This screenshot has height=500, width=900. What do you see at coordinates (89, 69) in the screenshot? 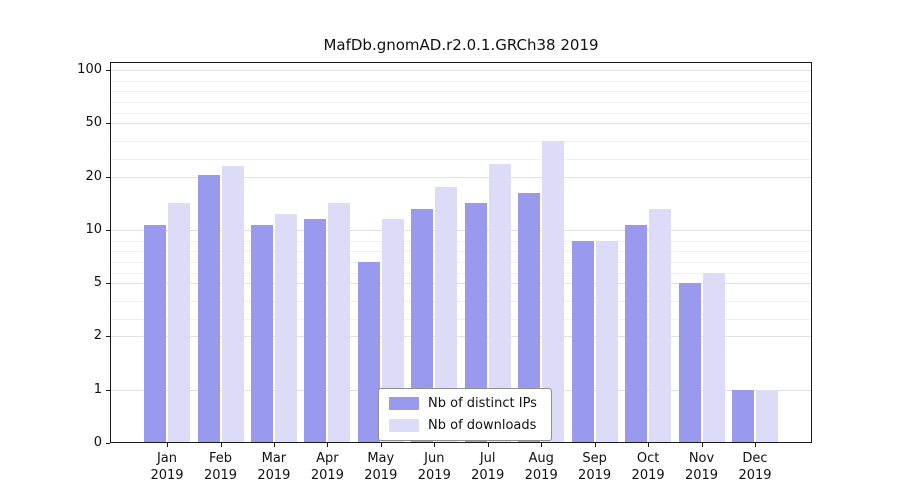
I see `y-tick-label: 100` at bounding box center [89, 69].